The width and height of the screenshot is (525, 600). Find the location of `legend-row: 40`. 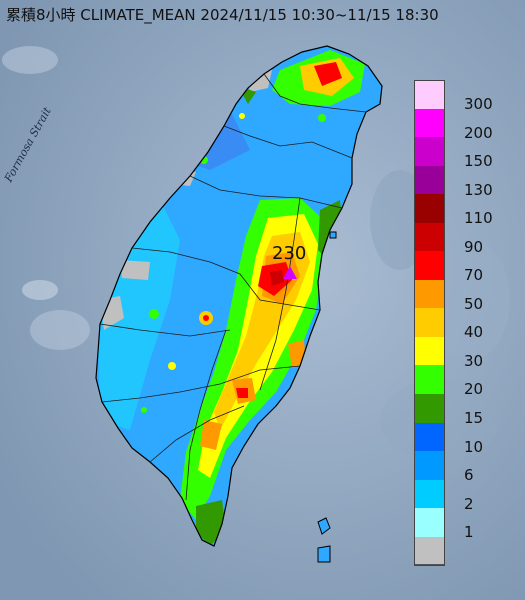

legend-row: 40 is located at coordinates (466, 325).